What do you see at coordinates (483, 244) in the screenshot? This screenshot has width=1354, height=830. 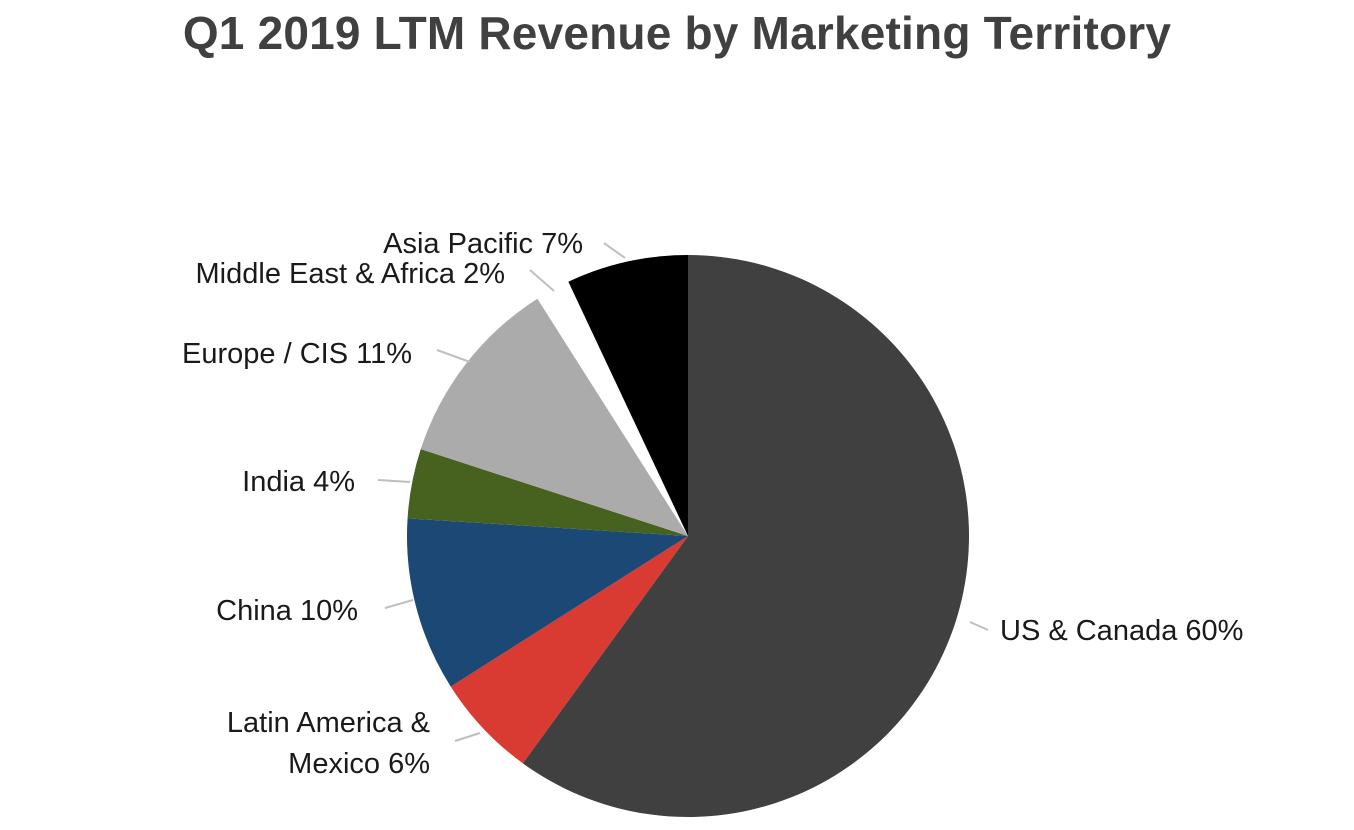 I see `slice-label: Asia Pacific 7%` at bounding box center [483, 244].